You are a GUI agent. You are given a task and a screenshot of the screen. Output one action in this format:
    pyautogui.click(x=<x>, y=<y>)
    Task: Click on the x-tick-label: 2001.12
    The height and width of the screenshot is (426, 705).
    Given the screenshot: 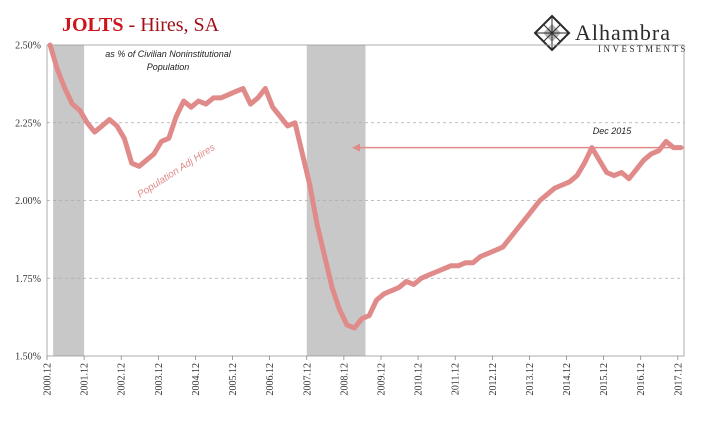 What is the action you would take?
    pyautogui.click(x=85, y=379)
    